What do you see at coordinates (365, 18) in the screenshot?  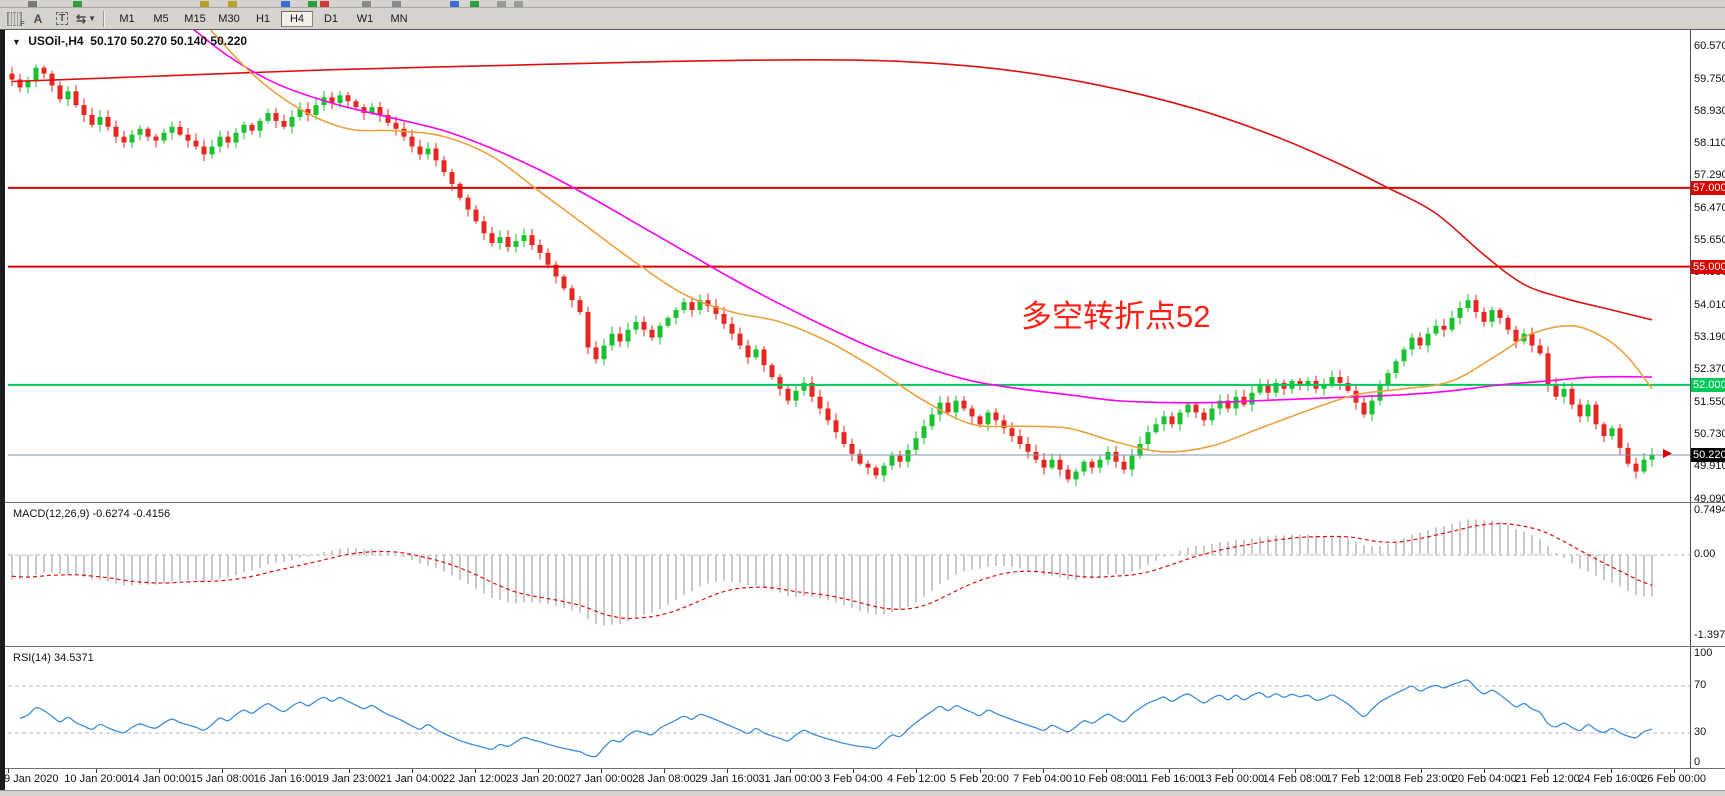 I see `timeframe-button-W1: W1` at bounding box center [365, 18].